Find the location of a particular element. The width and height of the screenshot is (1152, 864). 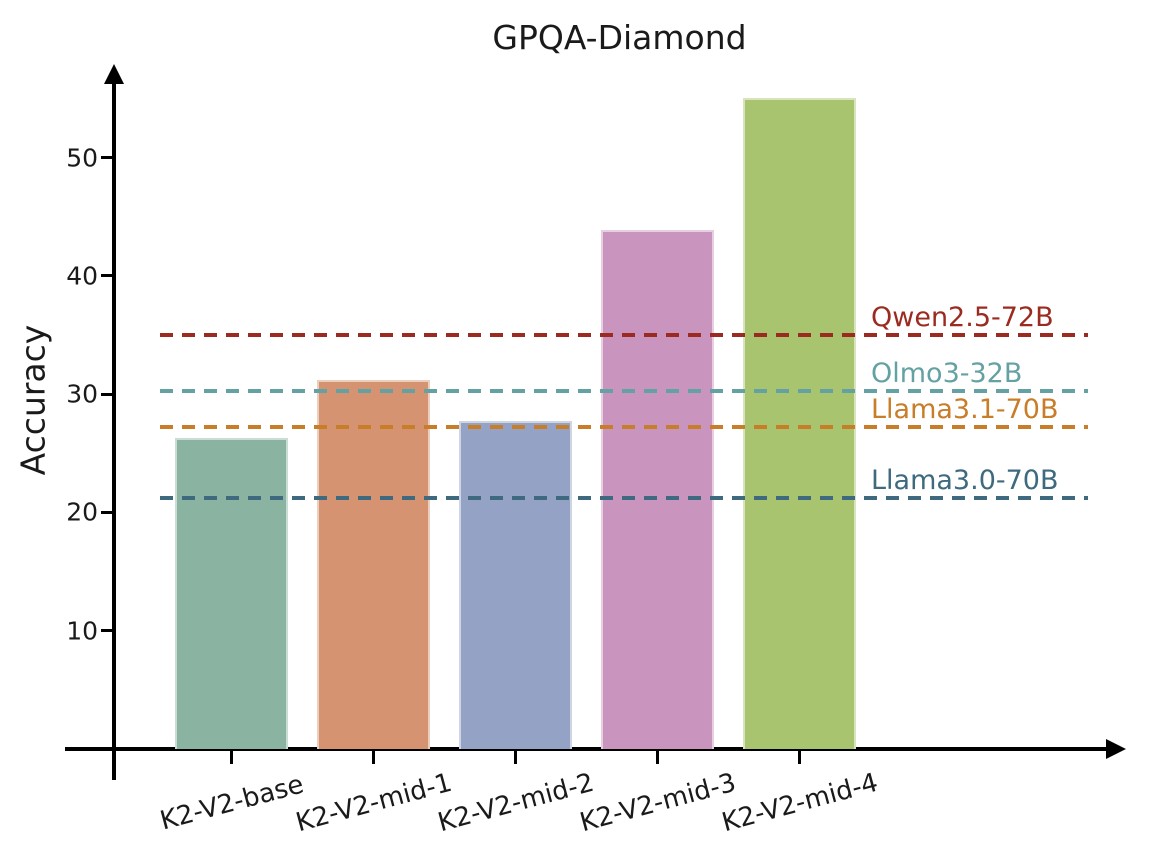

ref-line-Olmo3-32B is located at coordinates (624, 390).